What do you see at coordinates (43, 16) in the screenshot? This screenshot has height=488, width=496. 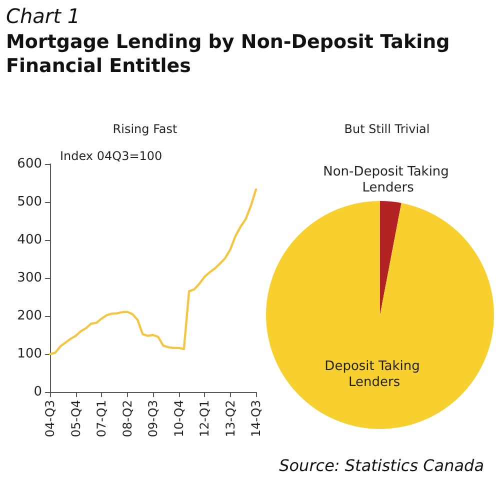 I see `caption: Chart 1` at bounding box center [43, 16].